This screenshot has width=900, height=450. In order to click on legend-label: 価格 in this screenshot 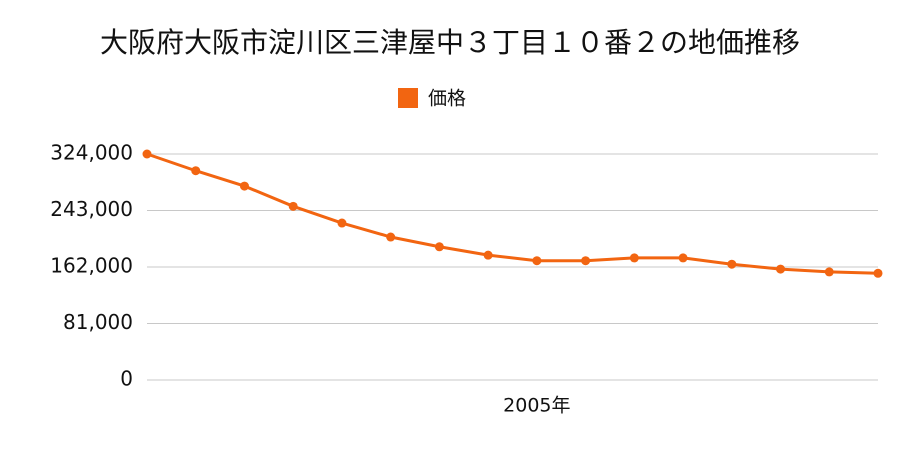, I will do `click(447, 99)`.